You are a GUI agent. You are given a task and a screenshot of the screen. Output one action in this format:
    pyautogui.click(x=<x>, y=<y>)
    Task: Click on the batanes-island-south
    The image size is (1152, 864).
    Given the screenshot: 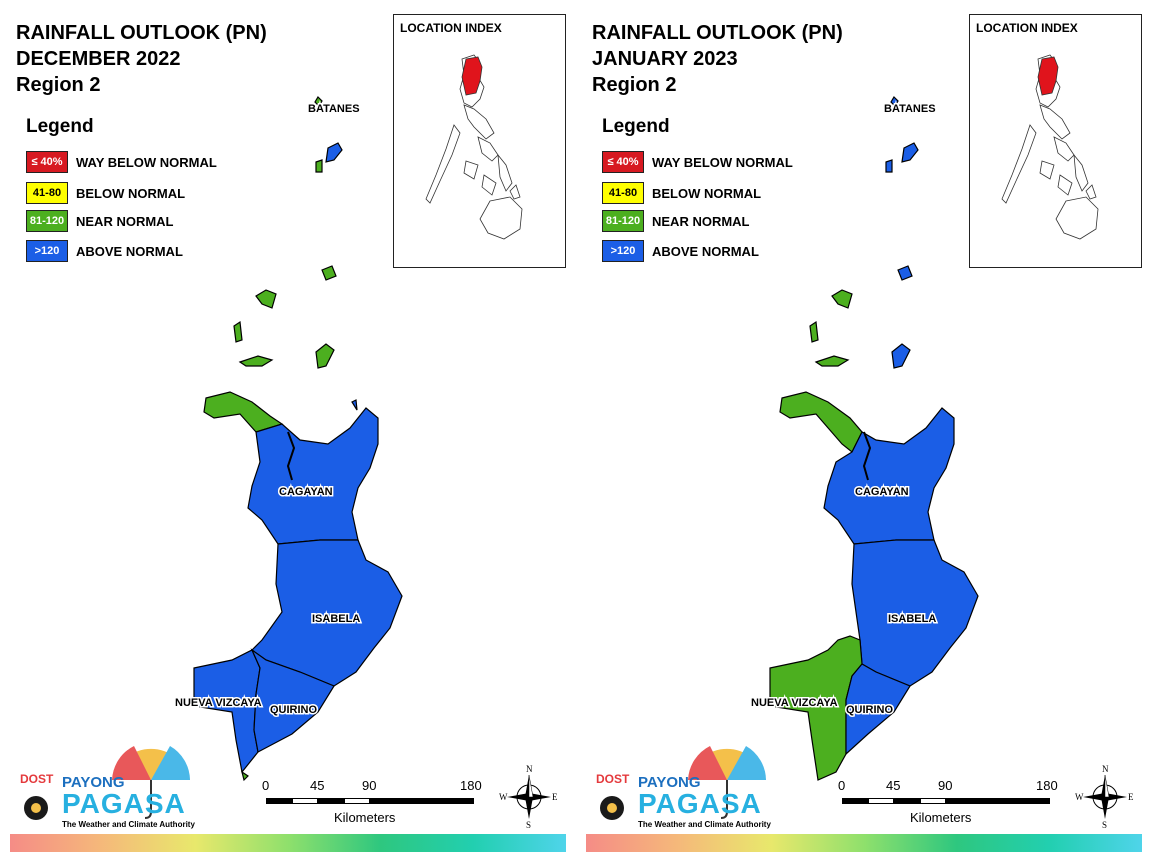 What is the action you would take?
    pyautogui.click(x=910, y=152)
    